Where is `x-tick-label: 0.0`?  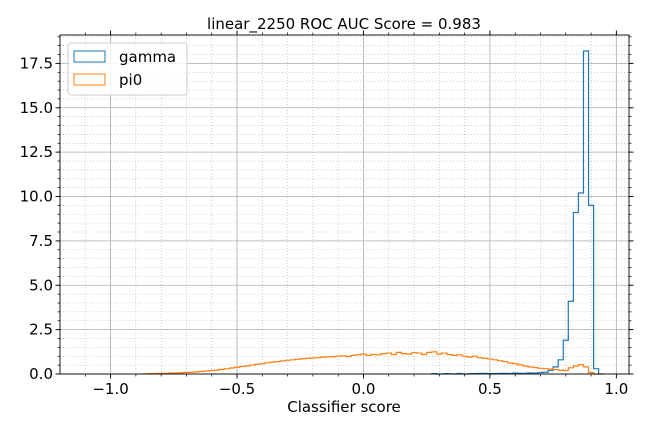 x-tick-label: 0.0 is located at coordinates (364, 389).